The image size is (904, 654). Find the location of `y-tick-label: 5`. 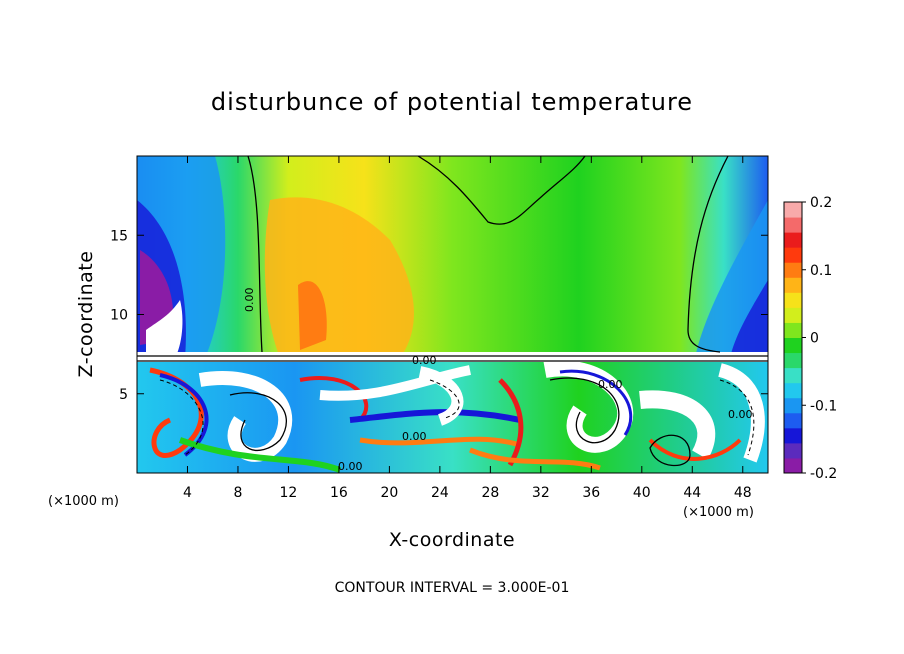

y-tick-label: 5 is located at coordinates (123, 395).